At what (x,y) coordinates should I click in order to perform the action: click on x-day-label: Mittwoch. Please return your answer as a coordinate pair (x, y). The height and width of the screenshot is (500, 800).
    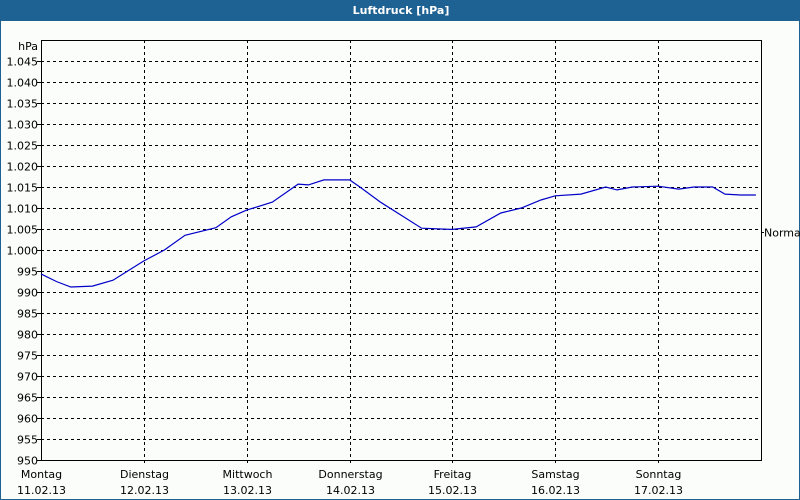
    Looking at the image, I should click on (248, 474).